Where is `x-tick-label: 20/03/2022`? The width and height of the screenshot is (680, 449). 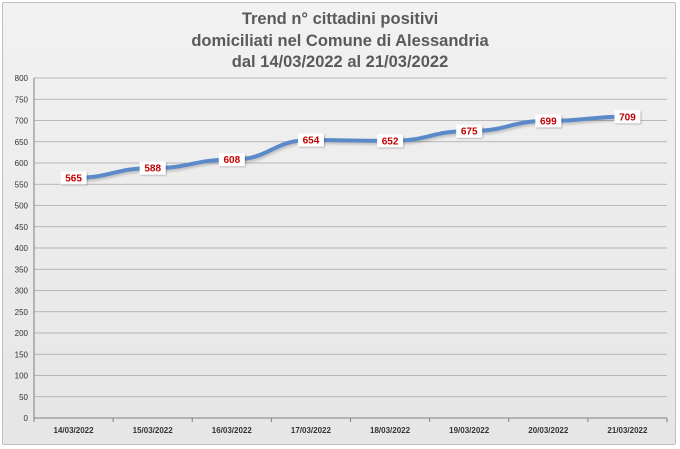 x-tick-label: 20/03/2022 is located at coordinates (548, 430).